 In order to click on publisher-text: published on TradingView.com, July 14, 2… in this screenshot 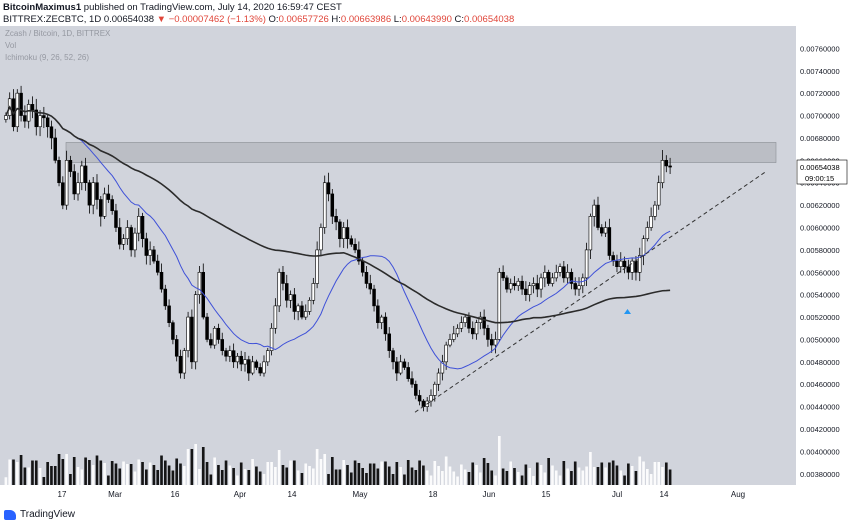, I will do `click(212, 7)`.